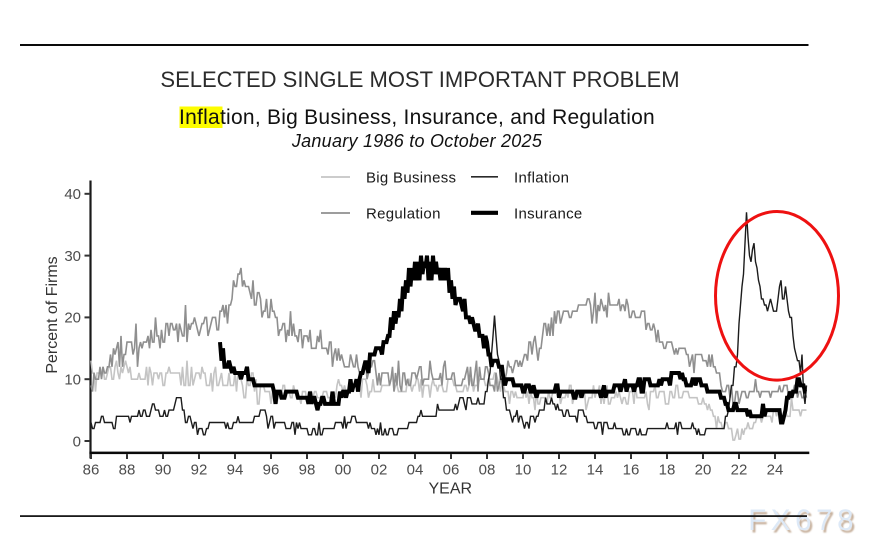  Describe the element at coordinates (411, 178) in the screenshot. I see `svg-text: Big Business` at that location.